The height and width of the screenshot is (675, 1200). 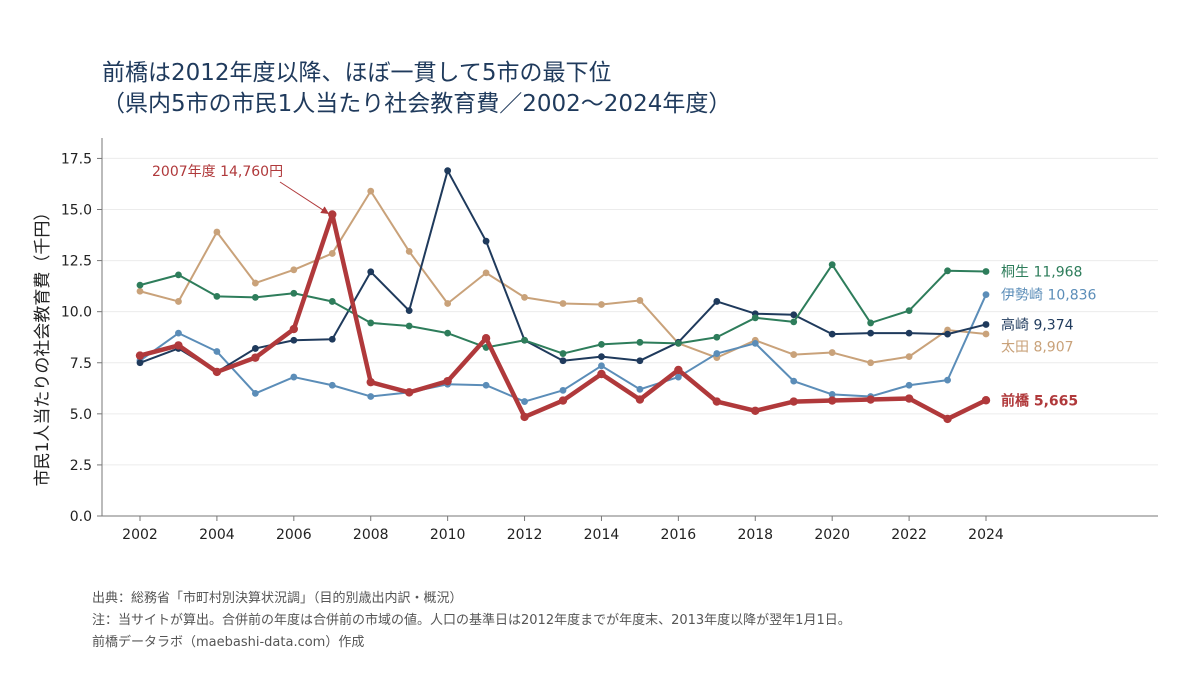 What do you see at coordinates (81, 364) in the screenshot?
I see `y-tick-label: 7.5` at bounding box center [81, 364].